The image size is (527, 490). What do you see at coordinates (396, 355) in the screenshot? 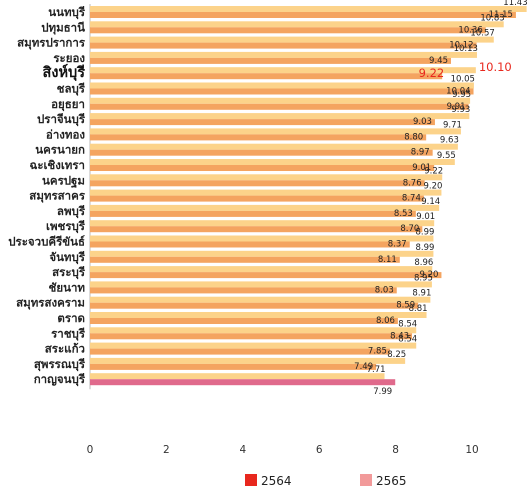
I see `value-2565-23: 8.25` at bounding box center [396, 355].